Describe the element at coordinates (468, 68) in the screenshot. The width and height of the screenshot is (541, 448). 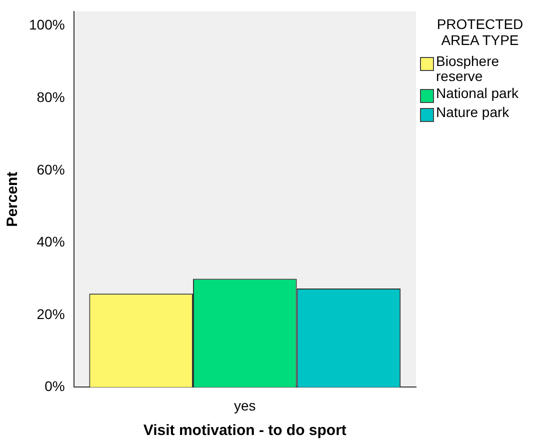
I see `legend-label: Biosphere reserve` at that location.